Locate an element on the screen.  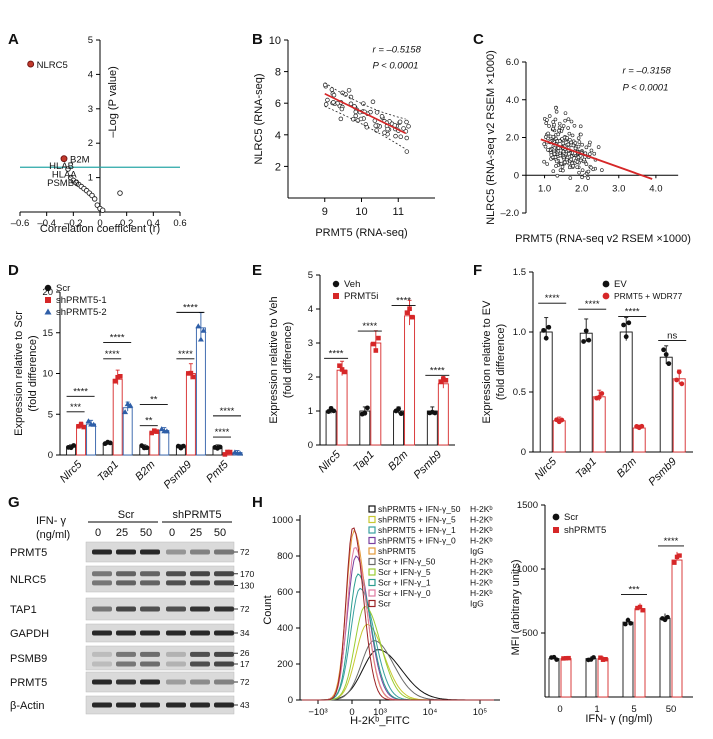
y-tick-label: 400 is located at coordinates (285, 628).